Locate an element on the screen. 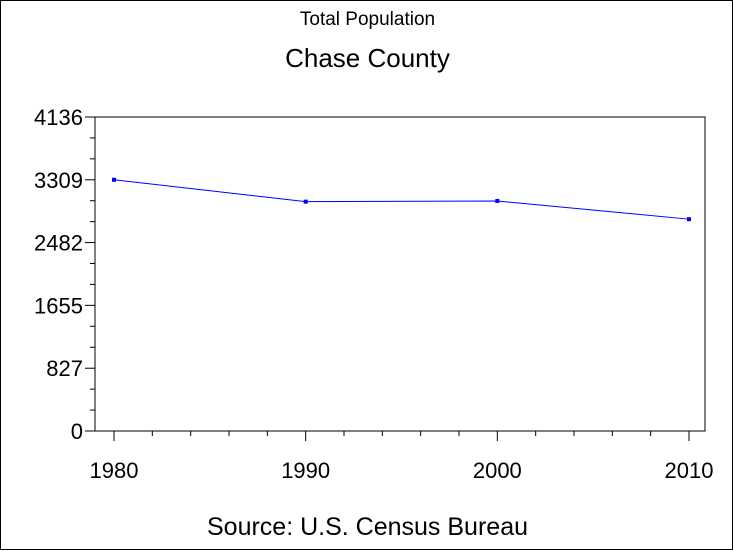 This screenshot has width=733, height=551. y-tick-label: 1655 is located at coordinates (58, 305).